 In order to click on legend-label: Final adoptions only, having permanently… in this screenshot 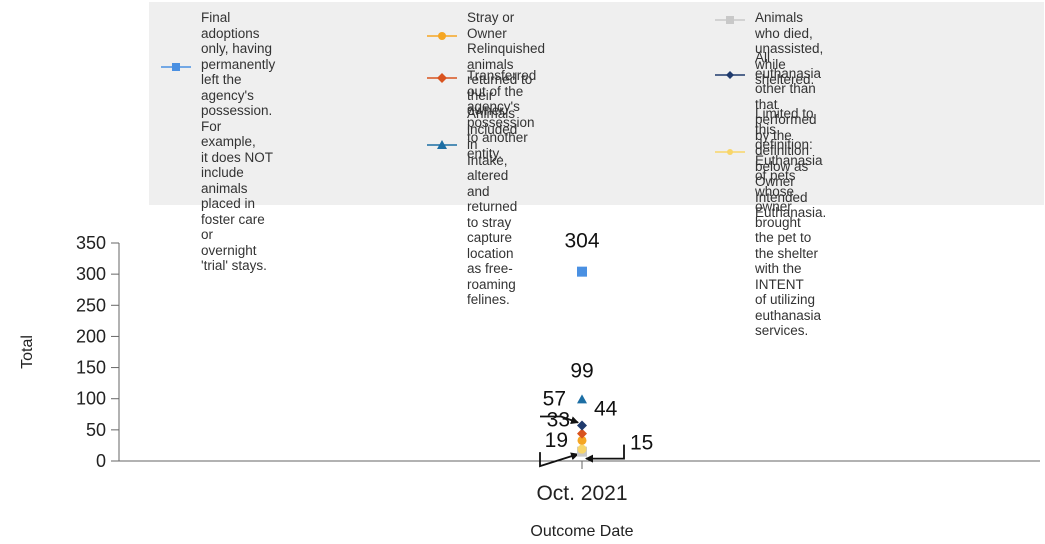, I will do `click(238, 141)`.